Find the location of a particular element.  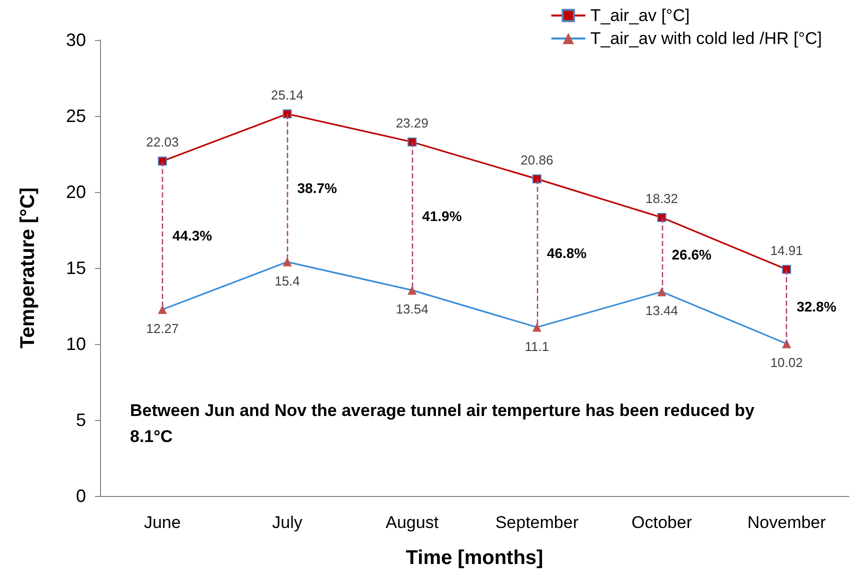

annotation: 38.7% is located at coordinates (317, 188).